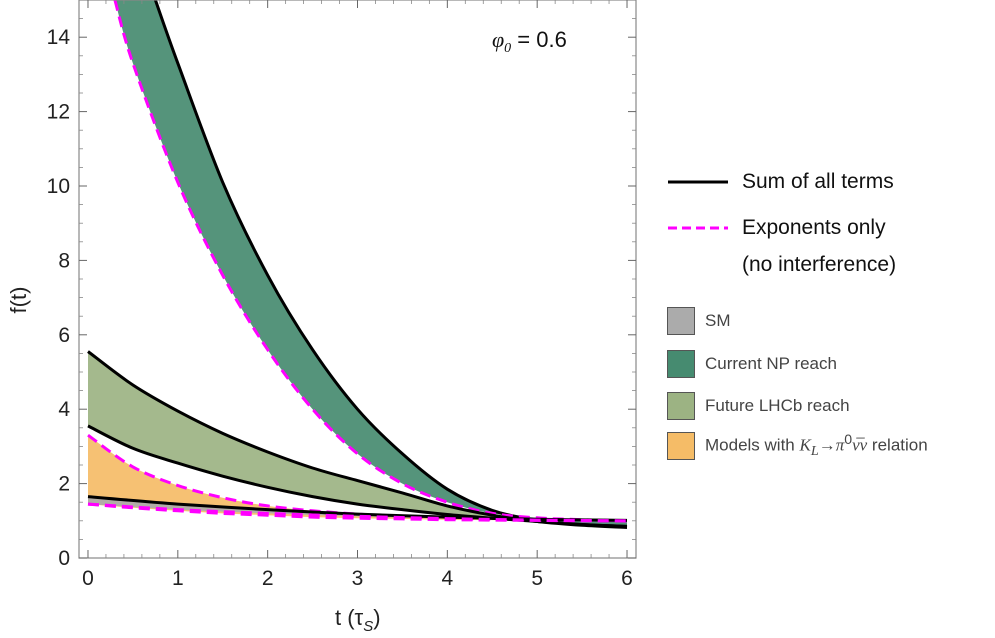 This screenshot has height=638, width=995. Describe the element at coordinates (64, 484) in the screenshot. I see `y-tick-label: 2` at that location.